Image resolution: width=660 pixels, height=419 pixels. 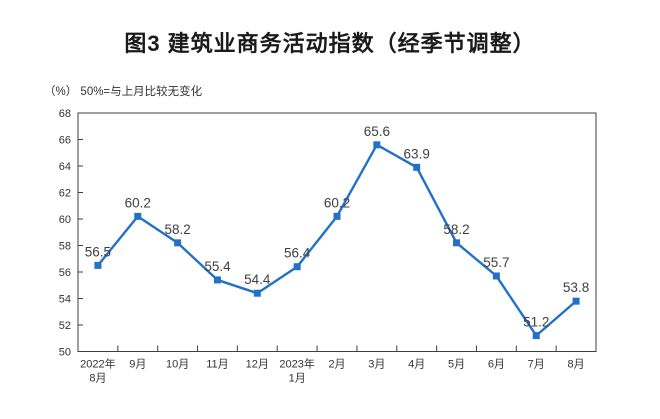 I want to click on x-tick-label: 2023年, so click(x=296, y=364).